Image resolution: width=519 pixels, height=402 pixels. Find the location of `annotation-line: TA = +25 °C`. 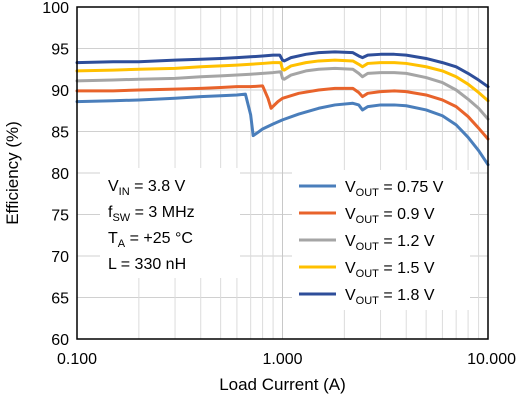

annotation-line: TA = +25 °C is located at coordinates (150, 240).